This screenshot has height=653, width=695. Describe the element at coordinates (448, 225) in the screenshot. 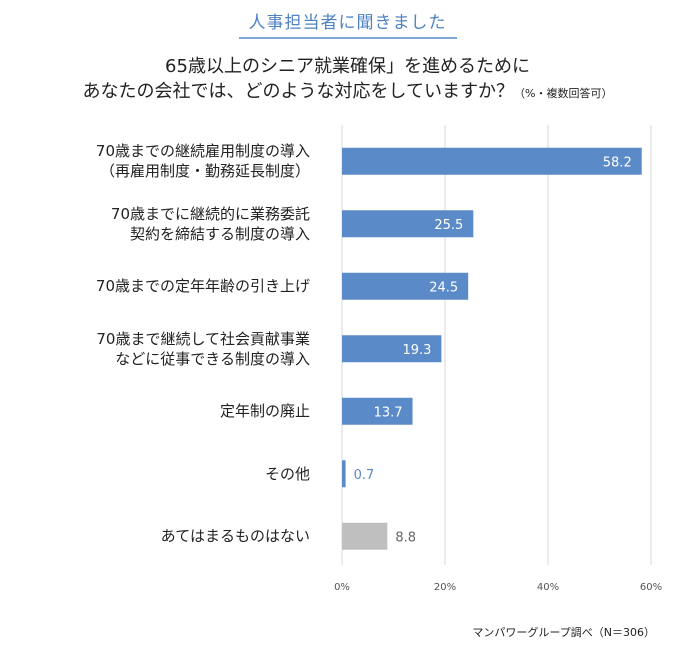

I see `value-label-1: 25.5` at that location.